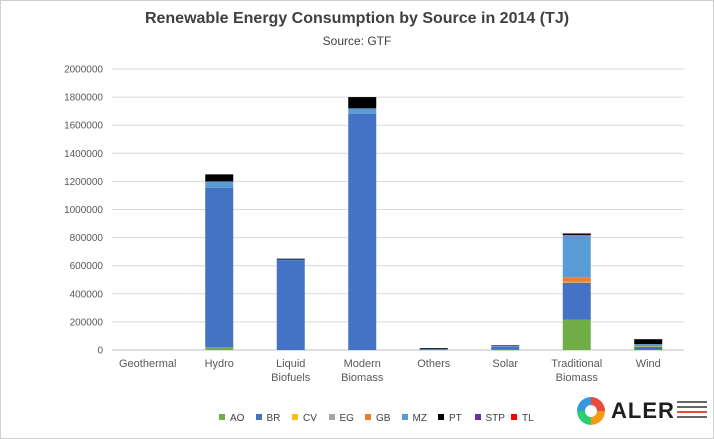 Image resolution: width=714 pixels, height=439 pixels. What do you see at coordinates (290, 364) in the screenshot?
I see `x-tick-label: Liquid` at bounding box center [290, 364].